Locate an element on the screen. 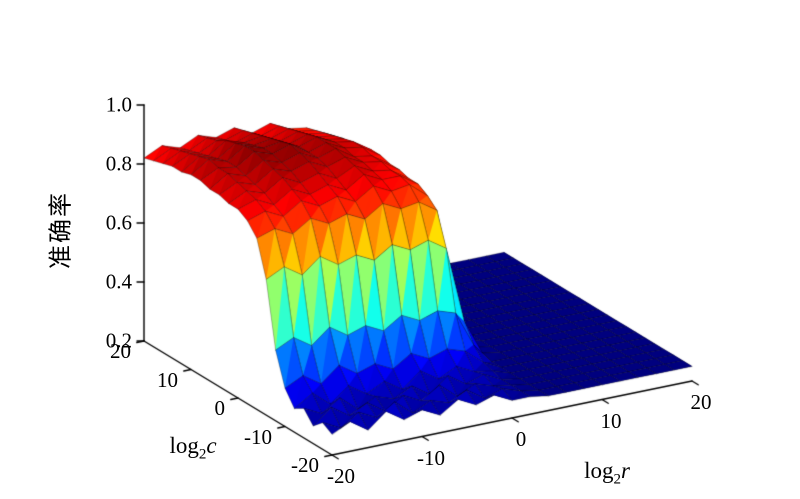  r-axis-title: log2r is located at coordinates (607, 472).